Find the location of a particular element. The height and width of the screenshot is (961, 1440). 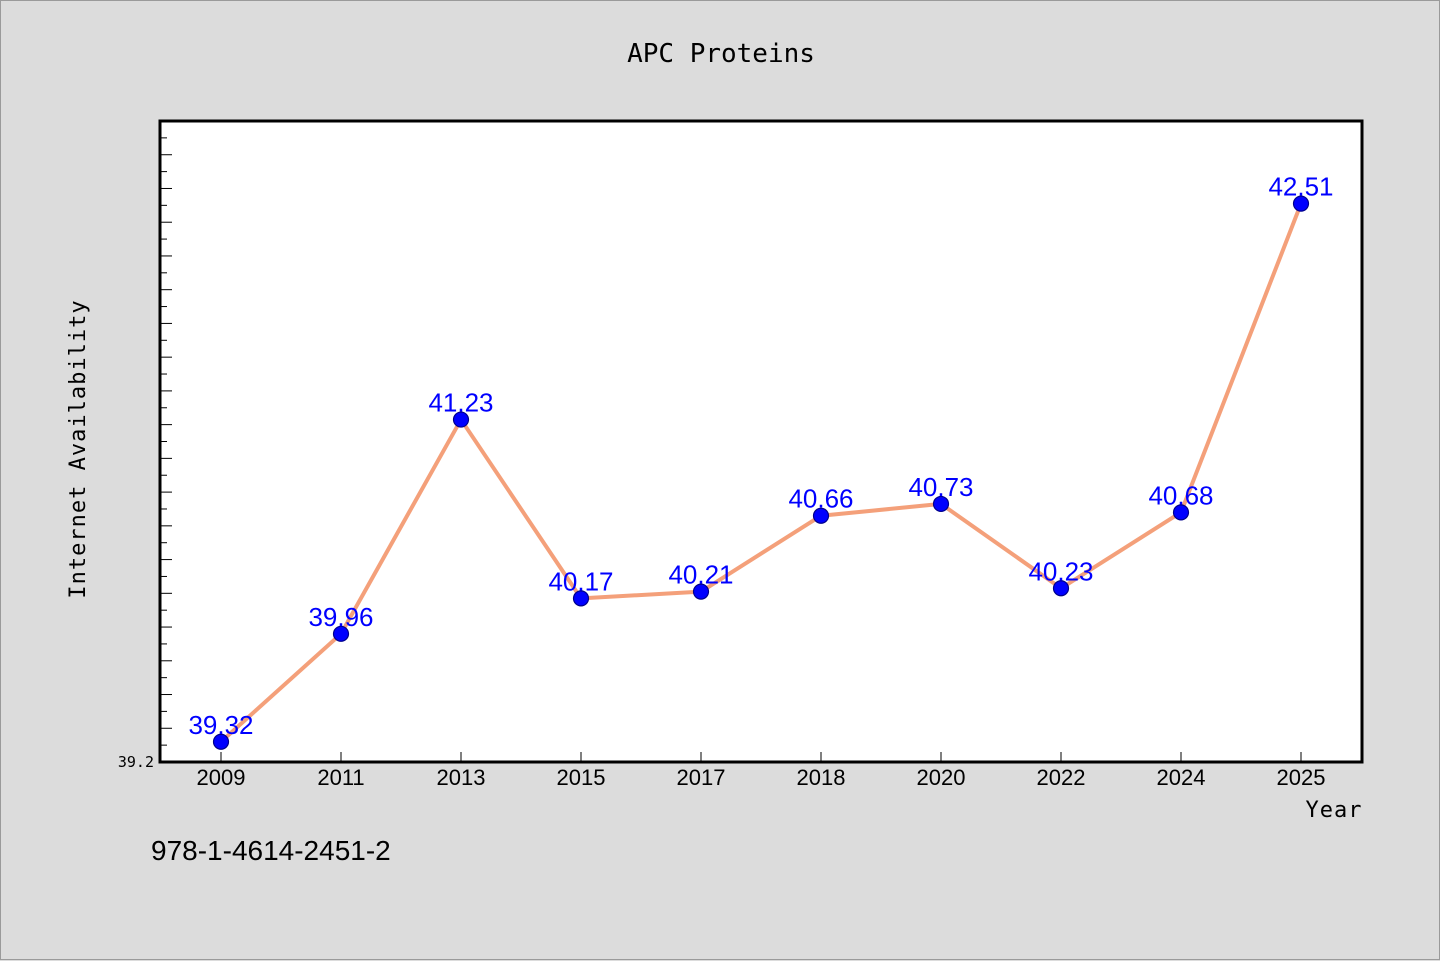

x-tick-label: 2024 is located at coordinates (1181, 777).